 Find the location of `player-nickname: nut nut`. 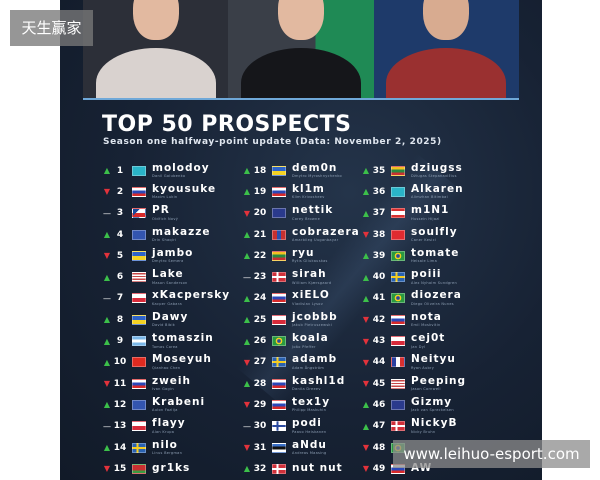

player-nickname: nut nut is located at coordinates (317, 467).